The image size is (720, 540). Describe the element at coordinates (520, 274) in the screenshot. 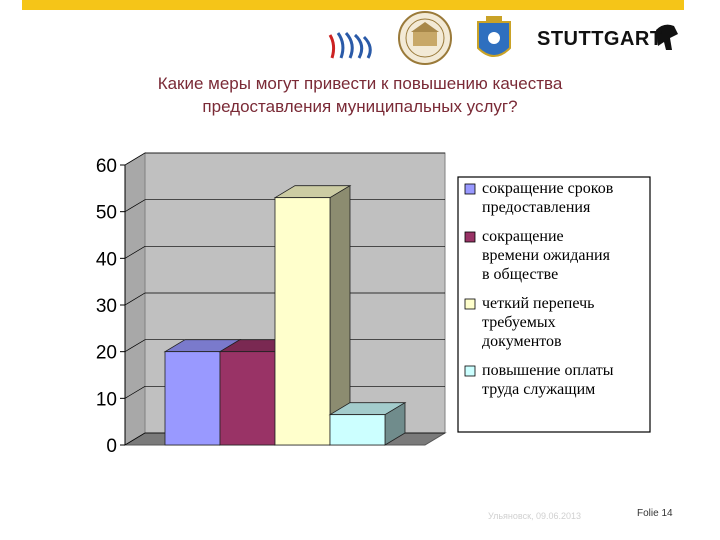

I see `legend-label: в обществе` at that location.